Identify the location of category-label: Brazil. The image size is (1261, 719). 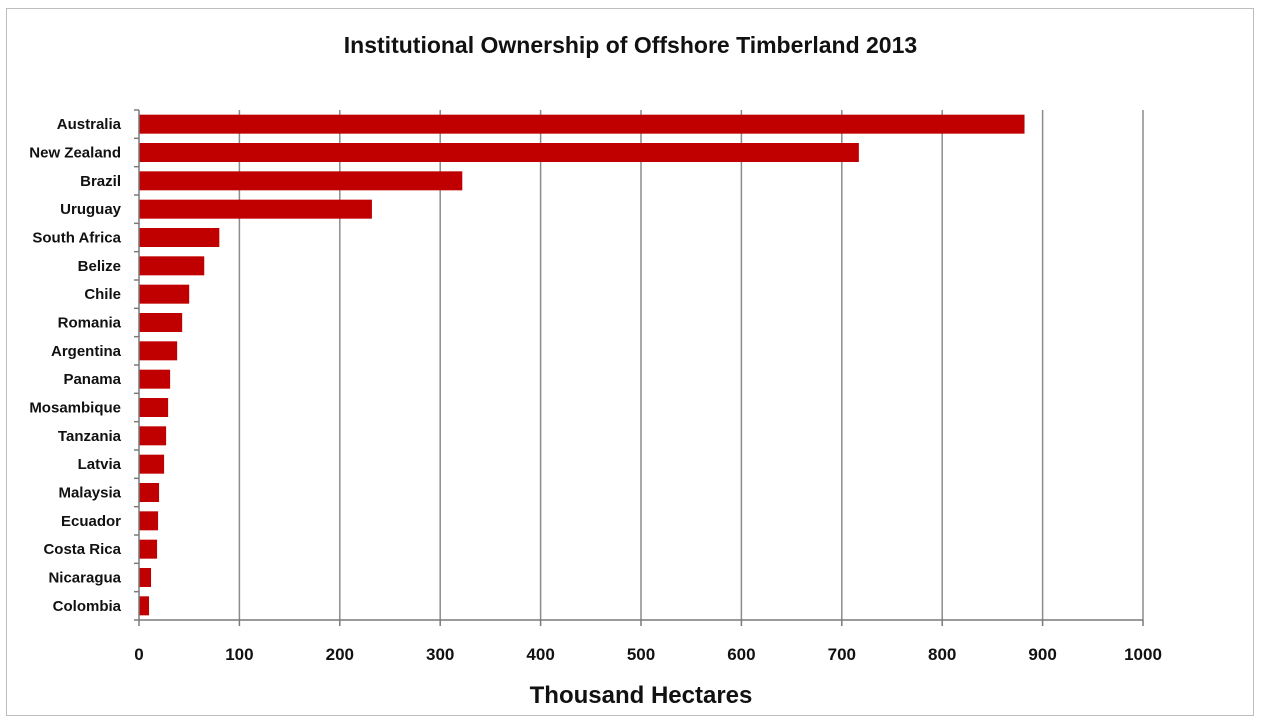
(100, 181).